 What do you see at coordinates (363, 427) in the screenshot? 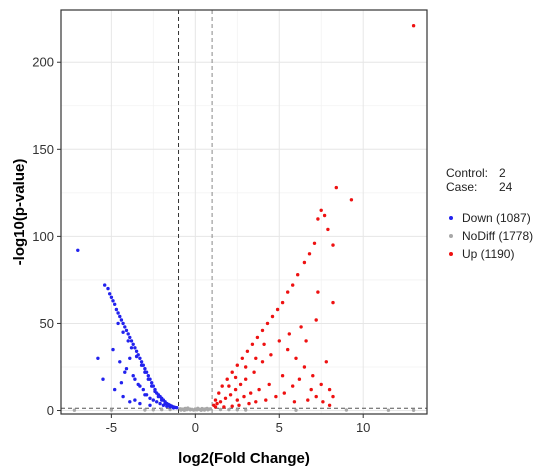
I see `x-tick-label: 10` at bounding box center [363, 427].